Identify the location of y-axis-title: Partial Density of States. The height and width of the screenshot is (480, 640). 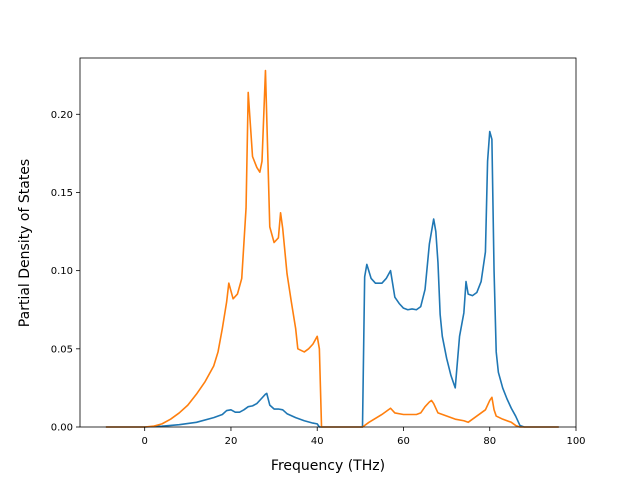
(25, 243).